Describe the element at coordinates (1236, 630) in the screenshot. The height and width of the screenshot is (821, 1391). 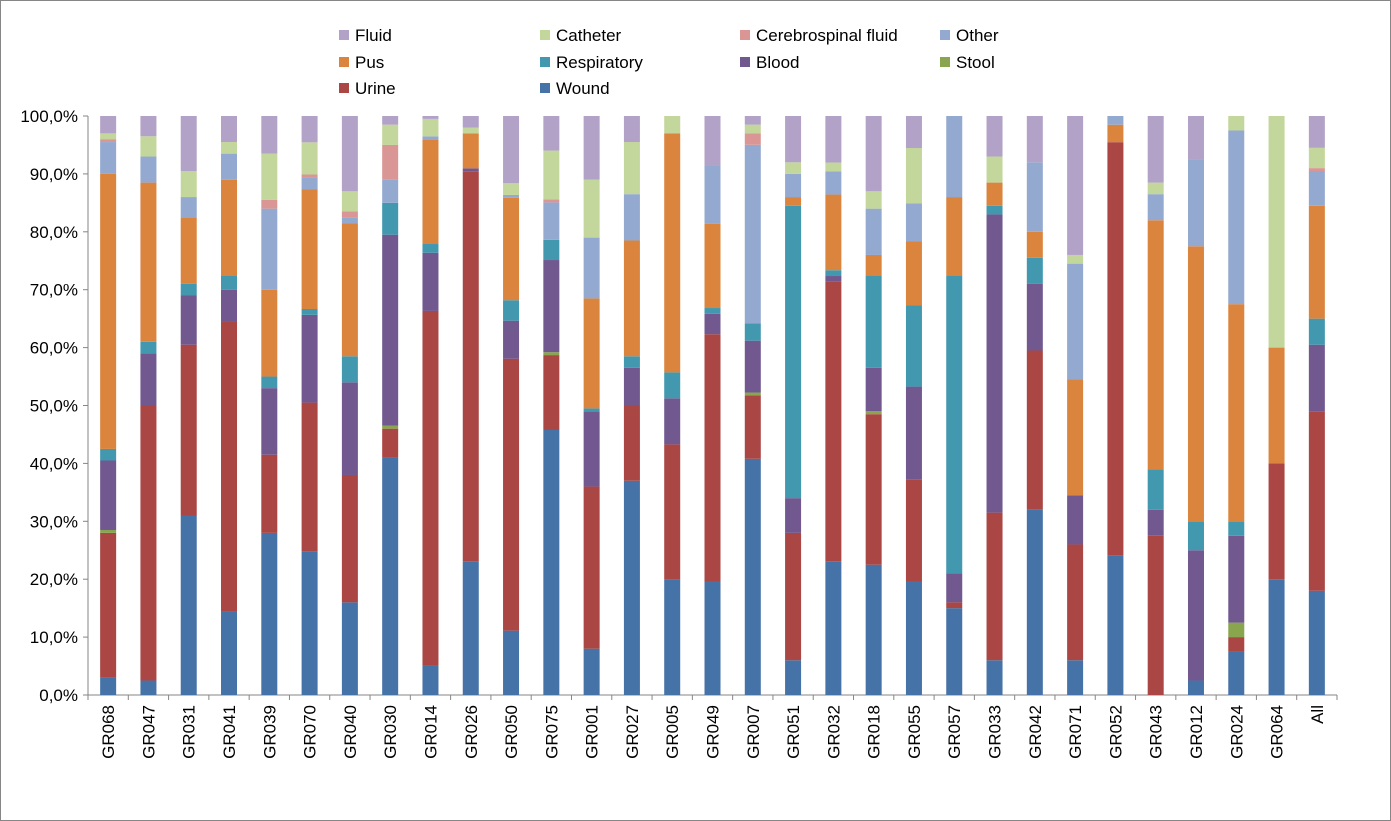
I see `bar-stool-gr024` at that location.